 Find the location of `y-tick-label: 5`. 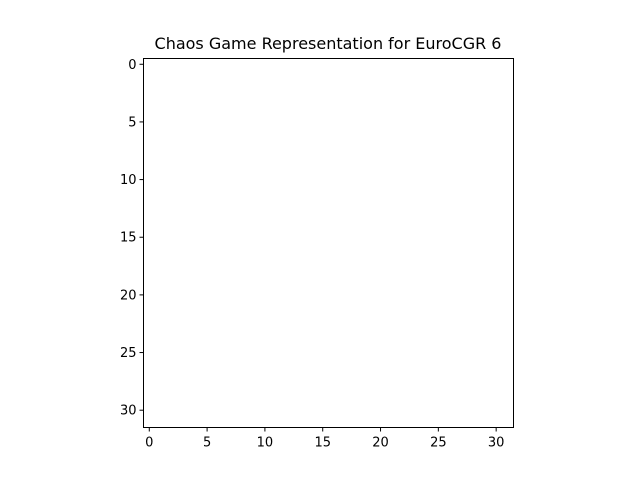

y-tick-label: 5 is located at coordinates (132, 122).